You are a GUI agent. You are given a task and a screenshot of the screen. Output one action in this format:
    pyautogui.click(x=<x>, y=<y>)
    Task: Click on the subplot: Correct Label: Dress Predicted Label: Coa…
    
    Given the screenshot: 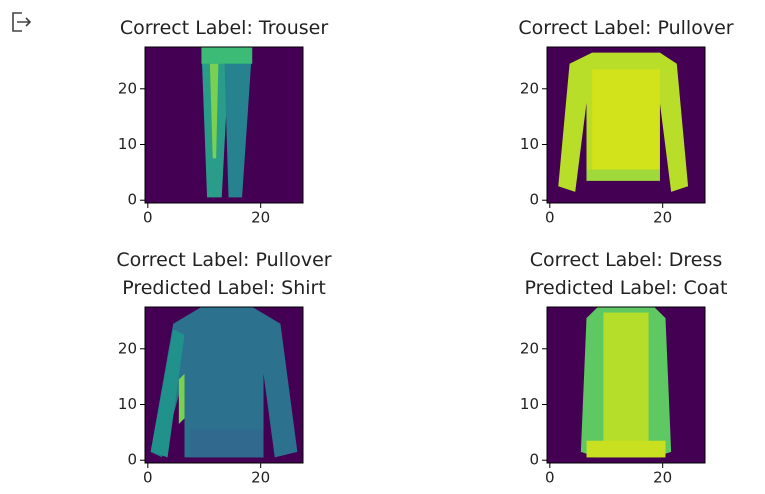 What is the action you would take?
    pyautogui.click(x=624, y=368)
    